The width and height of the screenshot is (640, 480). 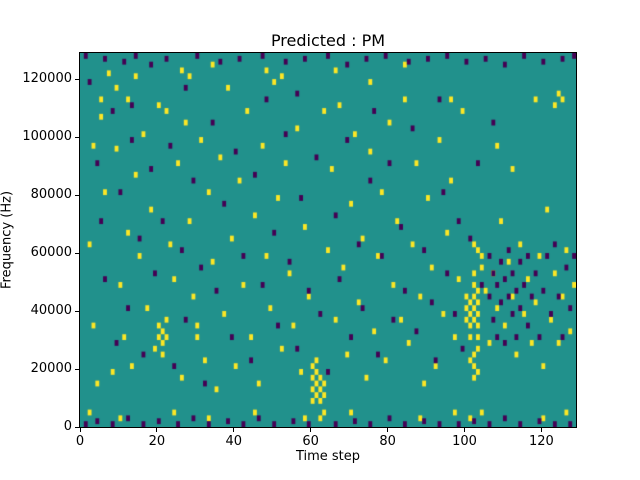 I want to click on x-tick-label: 60, so click(x=310, y=441).